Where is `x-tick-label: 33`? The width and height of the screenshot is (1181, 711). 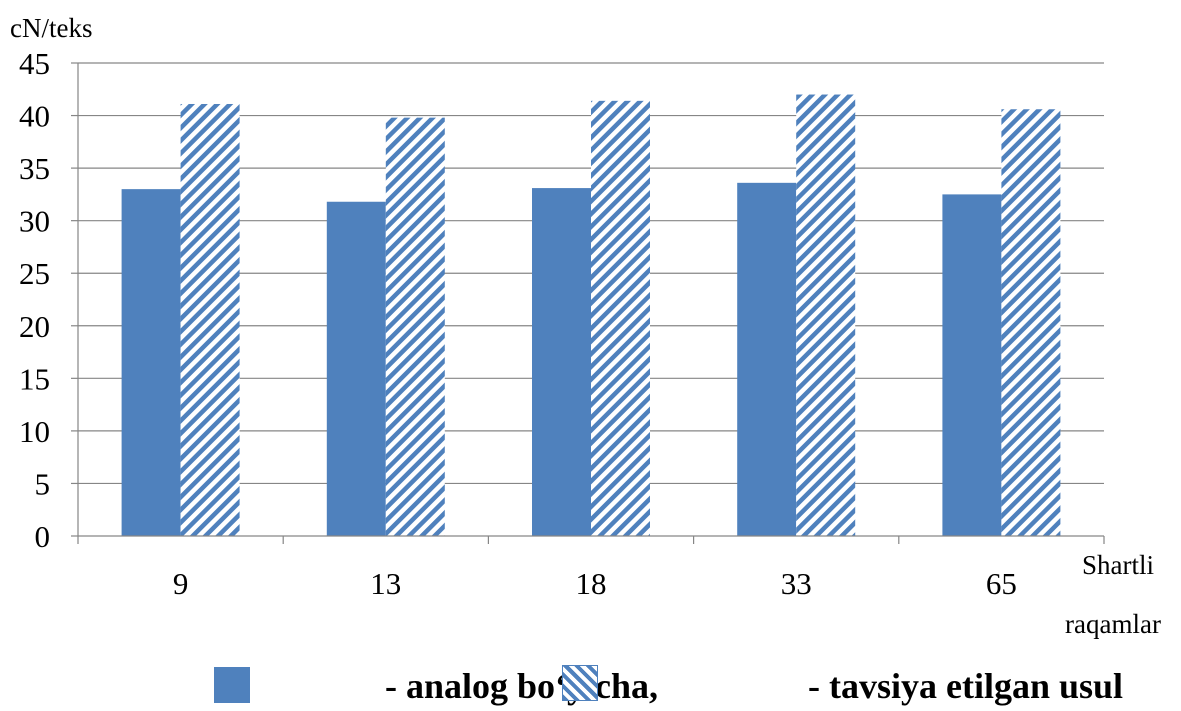 x-tick-label: 33 is located at coordinates (796, 583).